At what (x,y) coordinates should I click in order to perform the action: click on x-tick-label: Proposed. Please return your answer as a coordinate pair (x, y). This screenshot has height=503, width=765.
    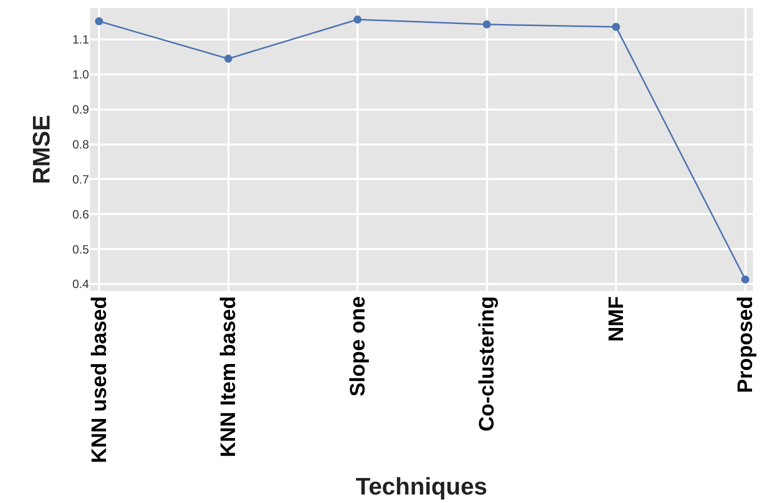
    Looking at the image, I should click on (746, 345).